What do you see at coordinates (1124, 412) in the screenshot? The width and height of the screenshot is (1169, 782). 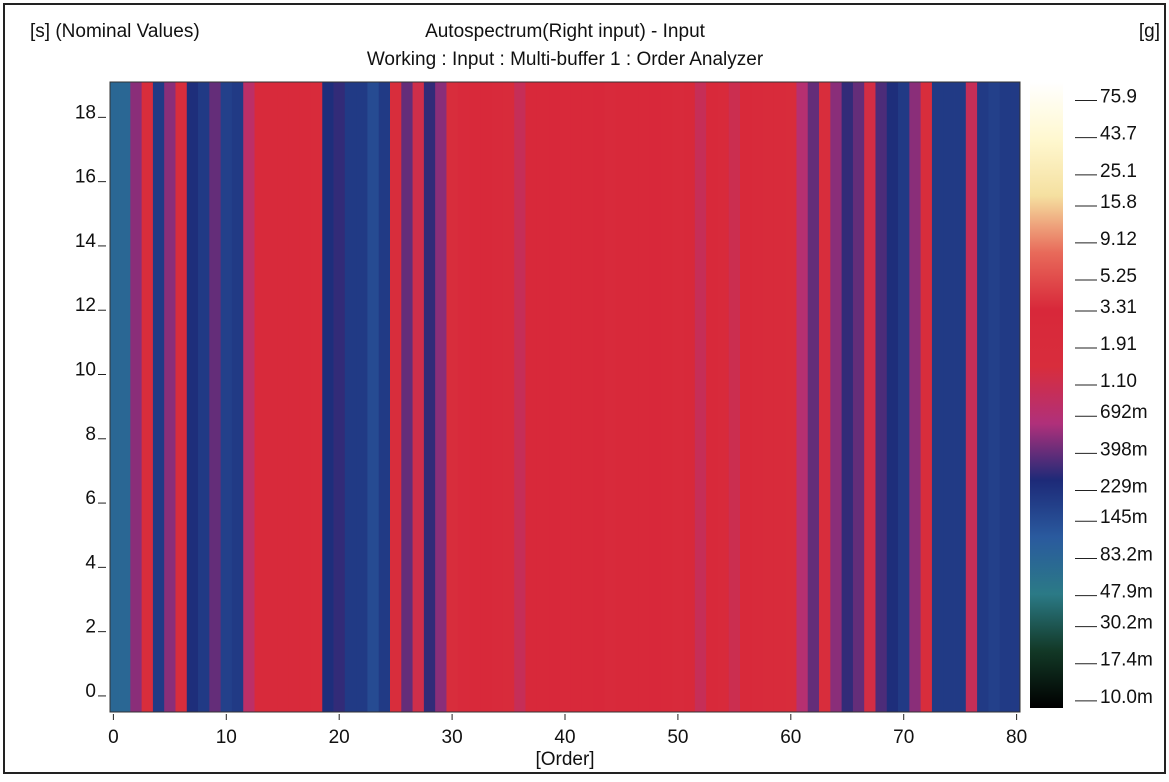 I see `colorbar-tick-label: 692m` at bounding box center [1124, 412].